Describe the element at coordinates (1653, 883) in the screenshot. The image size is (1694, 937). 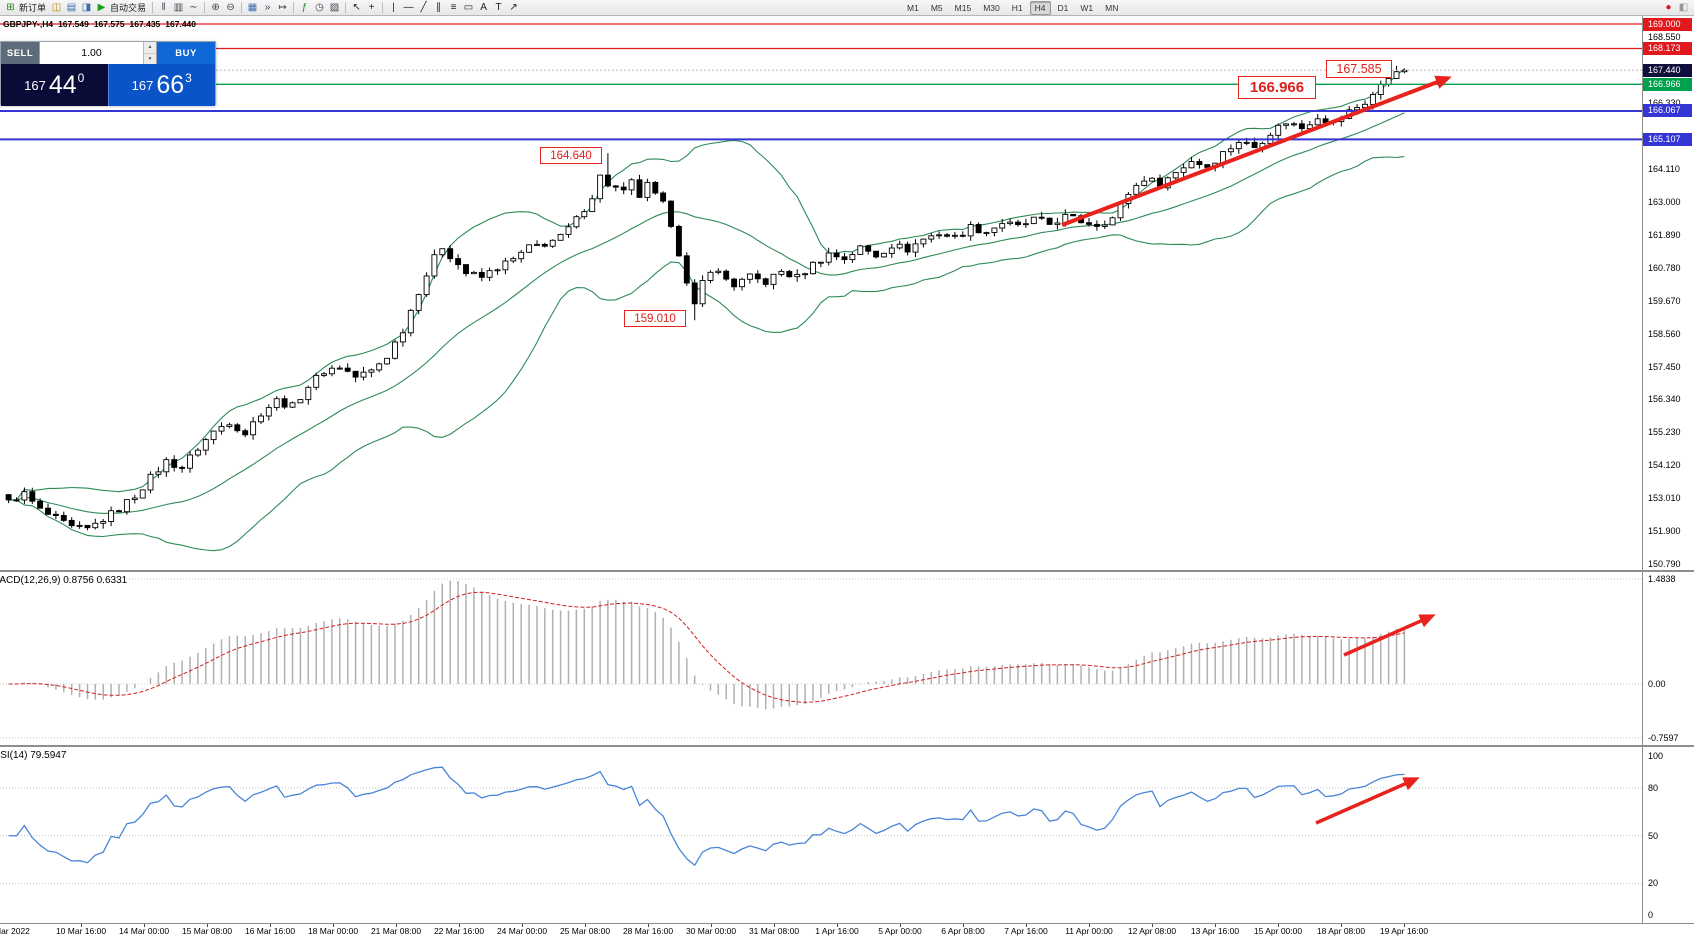
I see `rsi-axis-label: 20` at that location.